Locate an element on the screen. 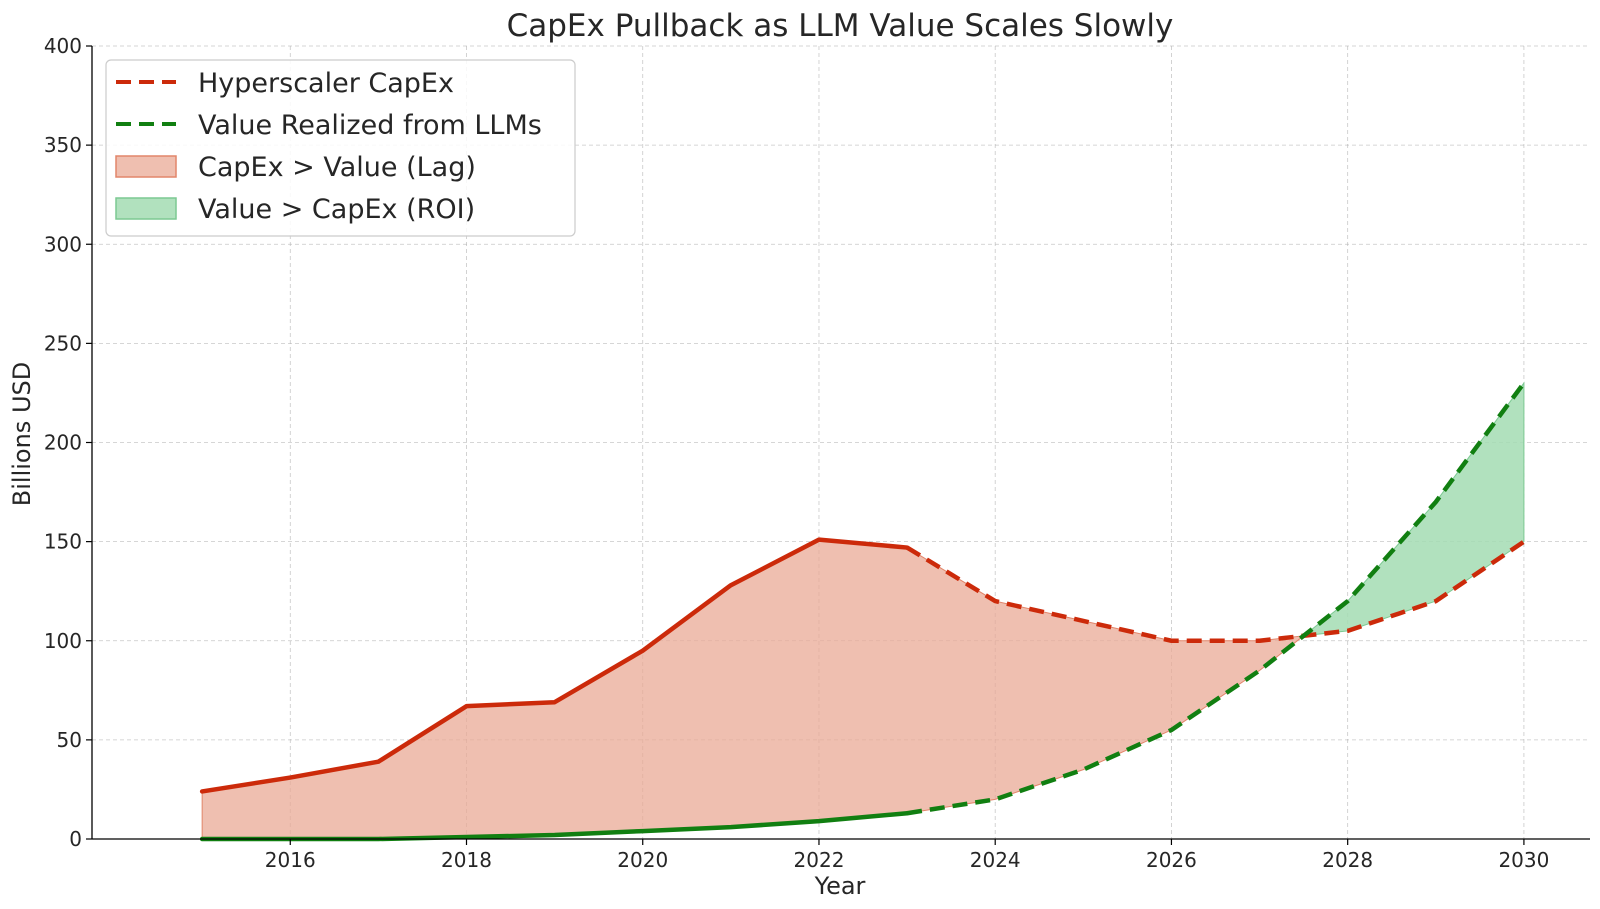 The width and height of the screenshot is (1600, 909). x-tick-label: 2018 is located at coordinates (466, 860).